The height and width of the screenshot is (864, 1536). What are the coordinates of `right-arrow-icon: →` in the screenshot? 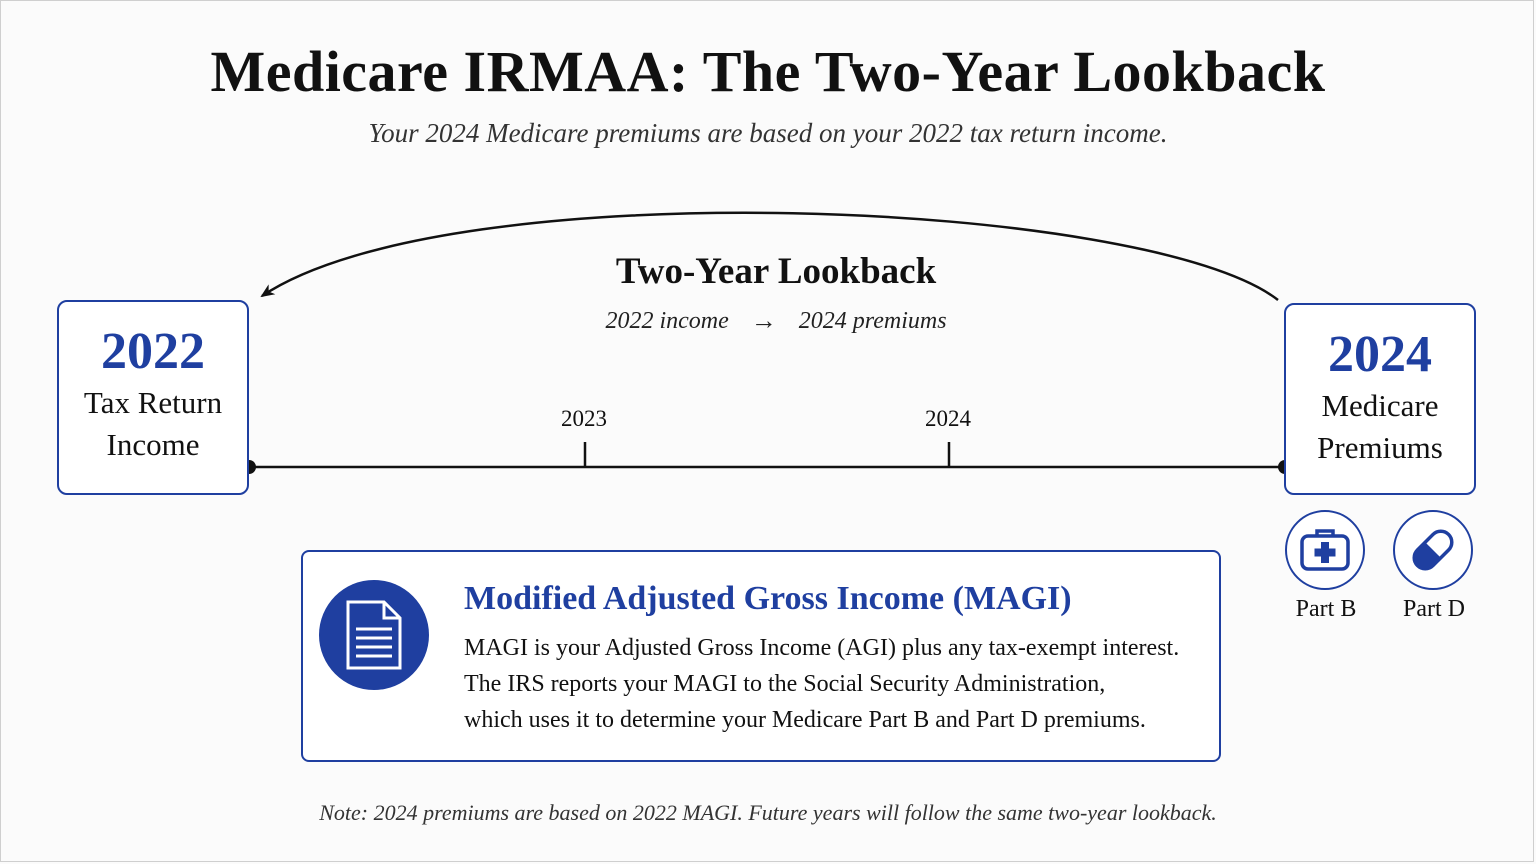 It's located at (763, 320).